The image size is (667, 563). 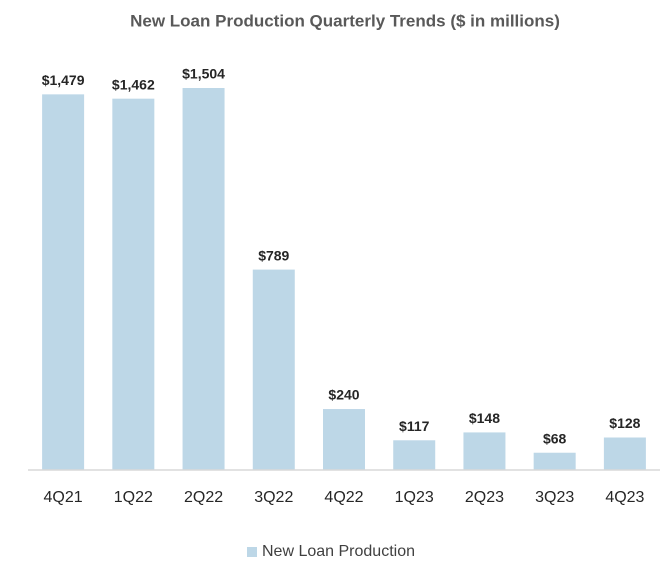 What do you see at coordinates (555, 438) in the screenshot?
I see `data-label: $68` at bounding box center [555, 438].